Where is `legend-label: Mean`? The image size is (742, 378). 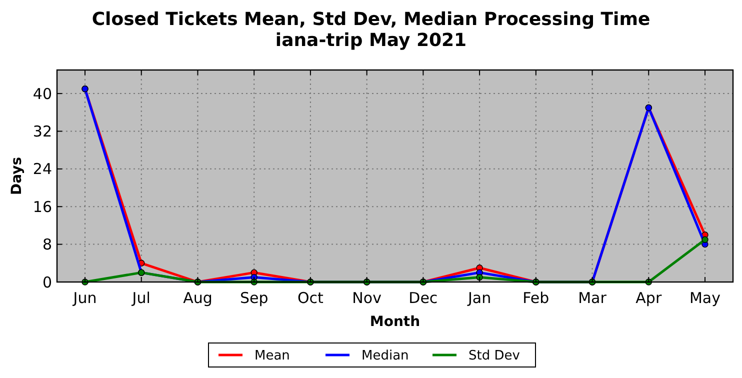
legend-label: Mean is located at coordinates (272, 356).